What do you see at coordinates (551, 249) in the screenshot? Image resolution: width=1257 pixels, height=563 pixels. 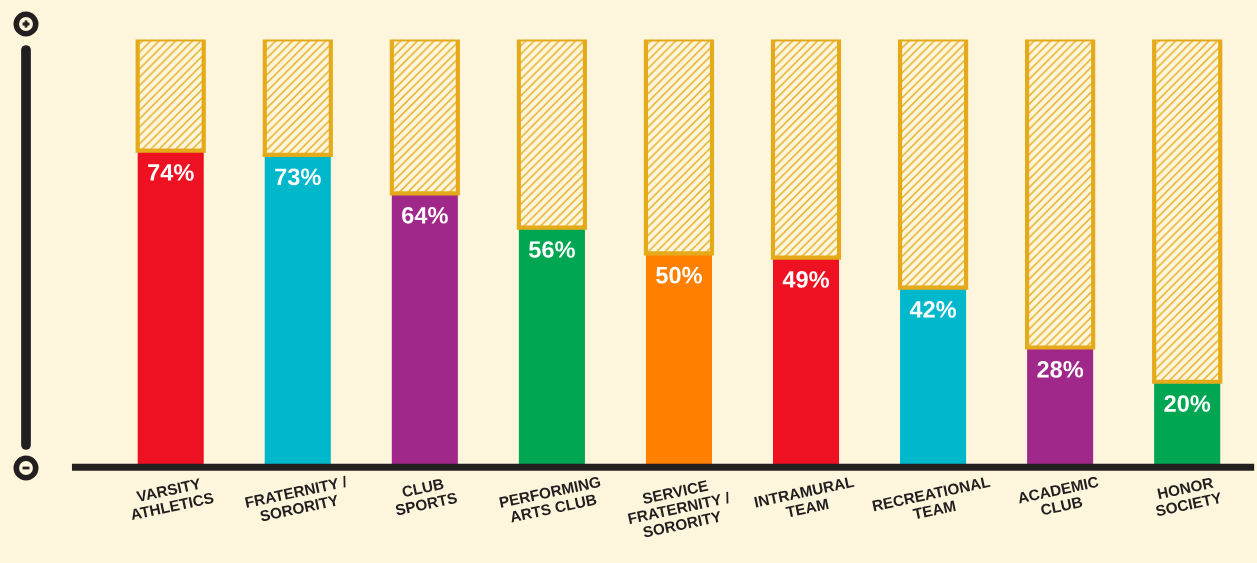 I see `data-label: 56%` at bounding box center [551, 249].